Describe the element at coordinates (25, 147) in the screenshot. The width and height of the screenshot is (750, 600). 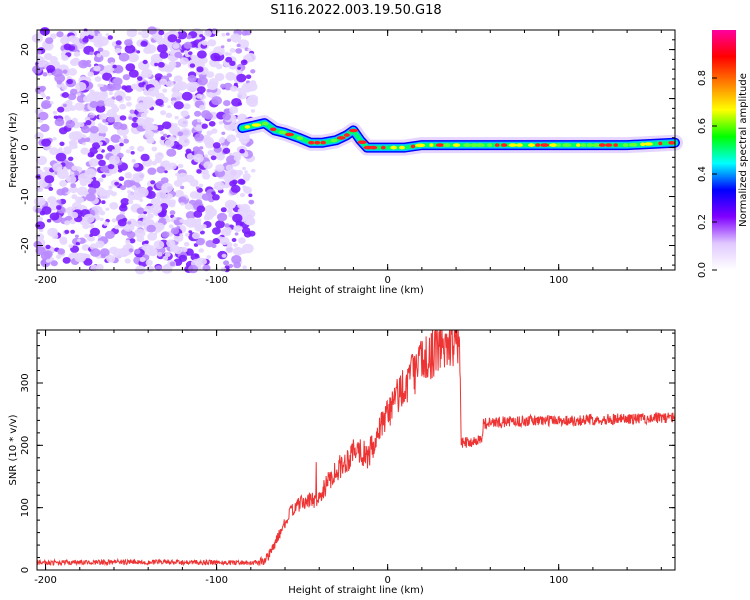
I see `spectrogram-ytick-label: 0` at that location.